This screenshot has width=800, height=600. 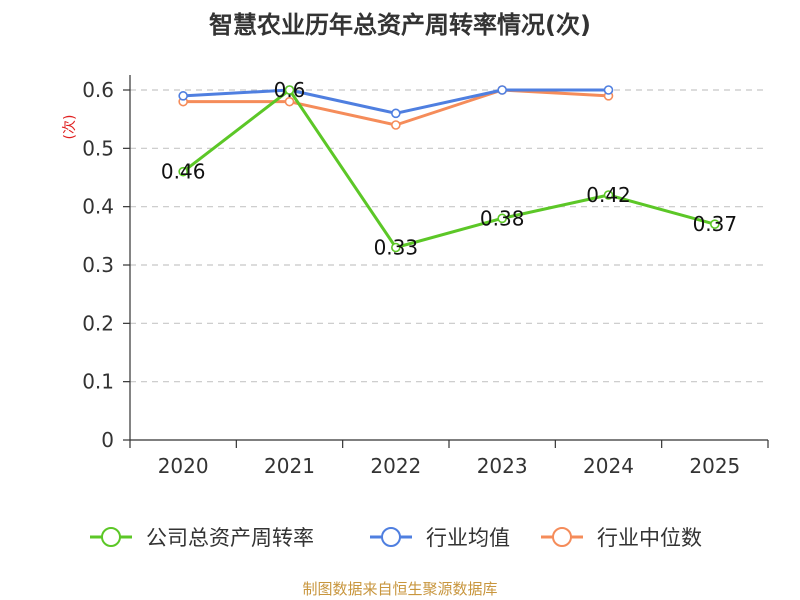 I want to click on x-tick-label: 2025, so click(x=714, y=466).